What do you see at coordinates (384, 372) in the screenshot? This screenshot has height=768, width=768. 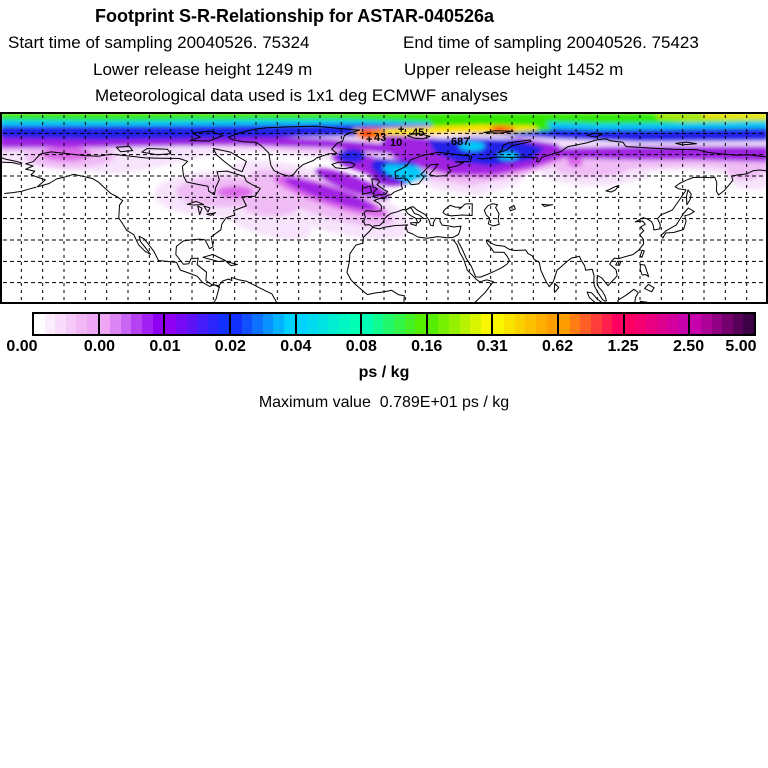 I see `units-label: ps / kg` at bounding box center [384, 372].